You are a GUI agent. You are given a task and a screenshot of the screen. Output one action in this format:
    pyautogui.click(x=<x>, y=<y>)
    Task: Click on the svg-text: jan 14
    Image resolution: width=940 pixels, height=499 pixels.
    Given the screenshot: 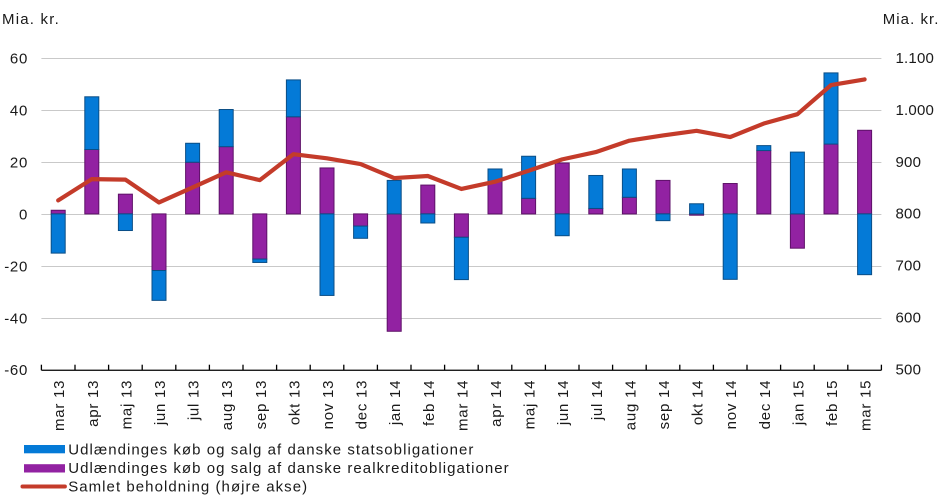 What is the action you would take?
    pyautogui.click(x=395, y=403)
    